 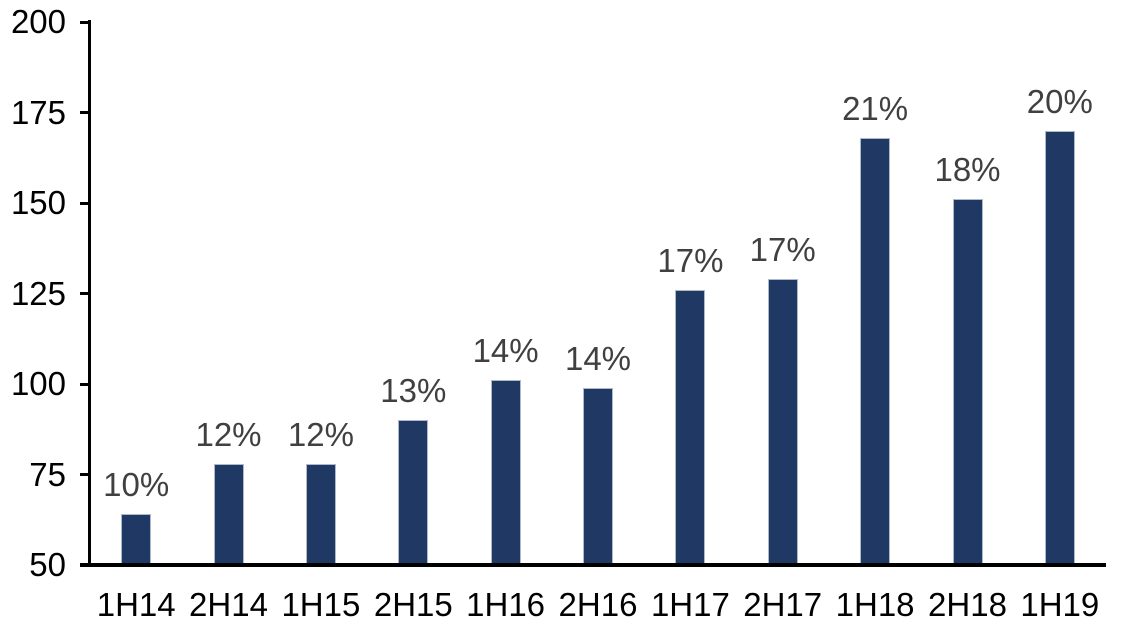 I want to click on y-axis-tick-label: 150, so click(x=38, y=202).